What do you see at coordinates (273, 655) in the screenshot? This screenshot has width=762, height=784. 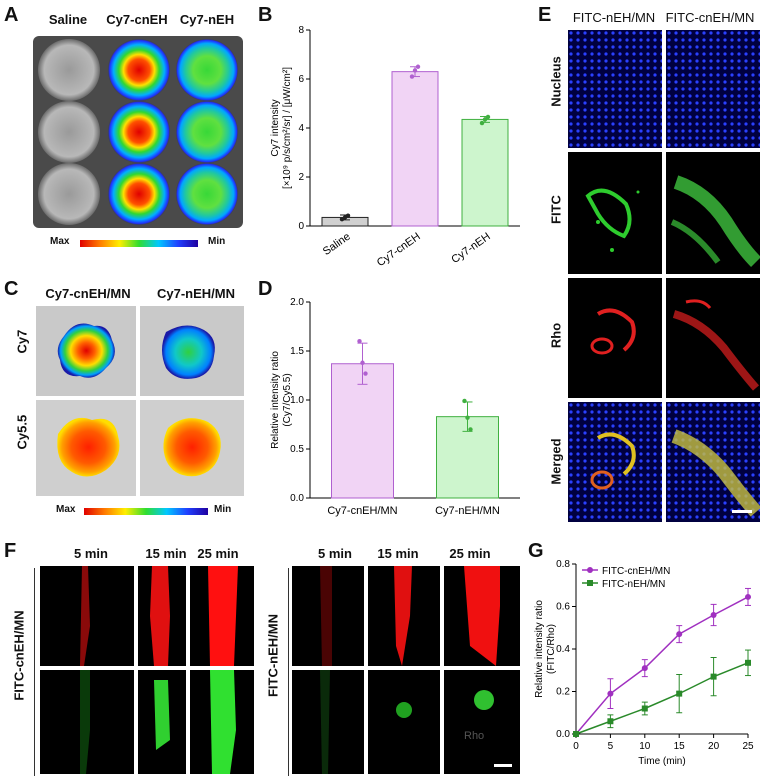 I see `panel-f-group-nEH: FITC-nEH/MN` at bounding box center [273, 655].